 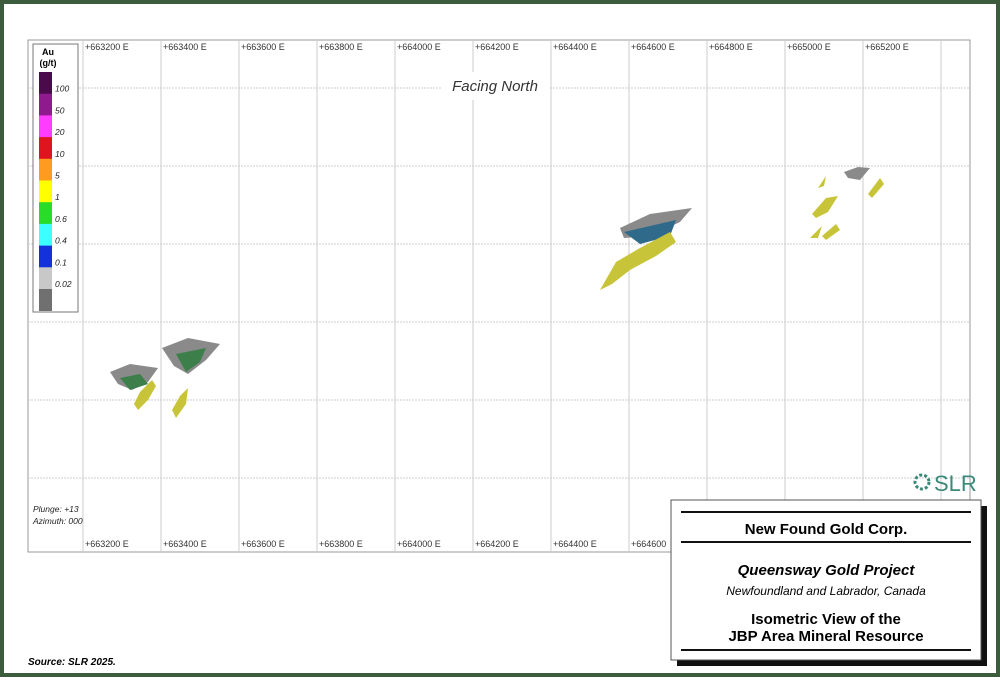 I want to click on legend-label: 0.02, so click(x=63, y=284).